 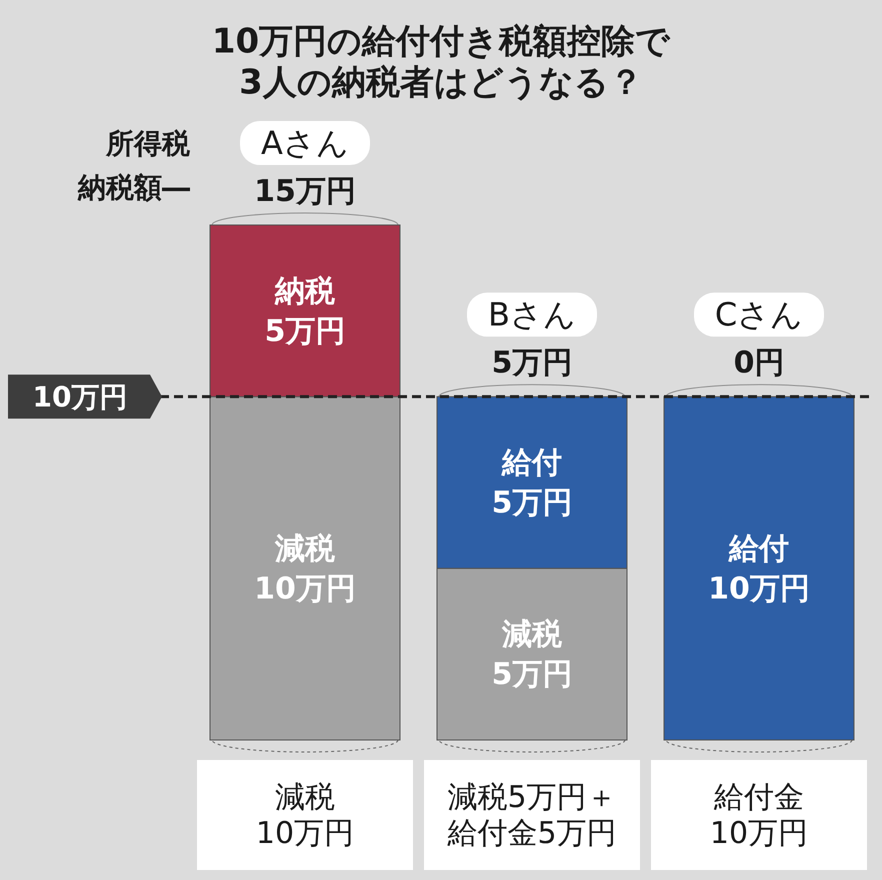 I want to click on series-label: 給付, so click(x=531, y=462).